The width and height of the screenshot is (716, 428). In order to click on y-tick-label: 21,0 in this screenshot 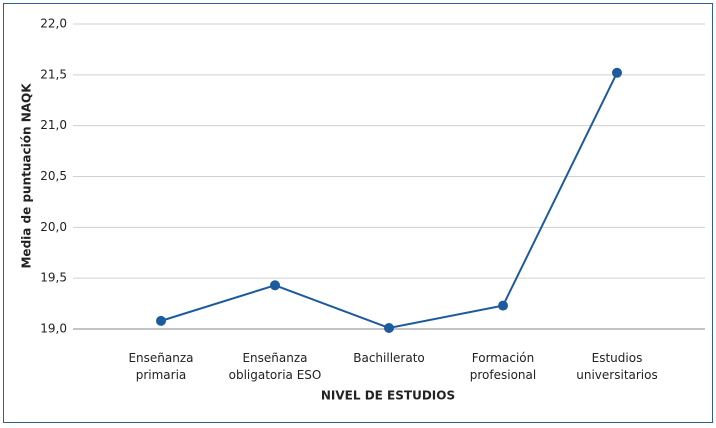, I will do `click(53, 125)`.